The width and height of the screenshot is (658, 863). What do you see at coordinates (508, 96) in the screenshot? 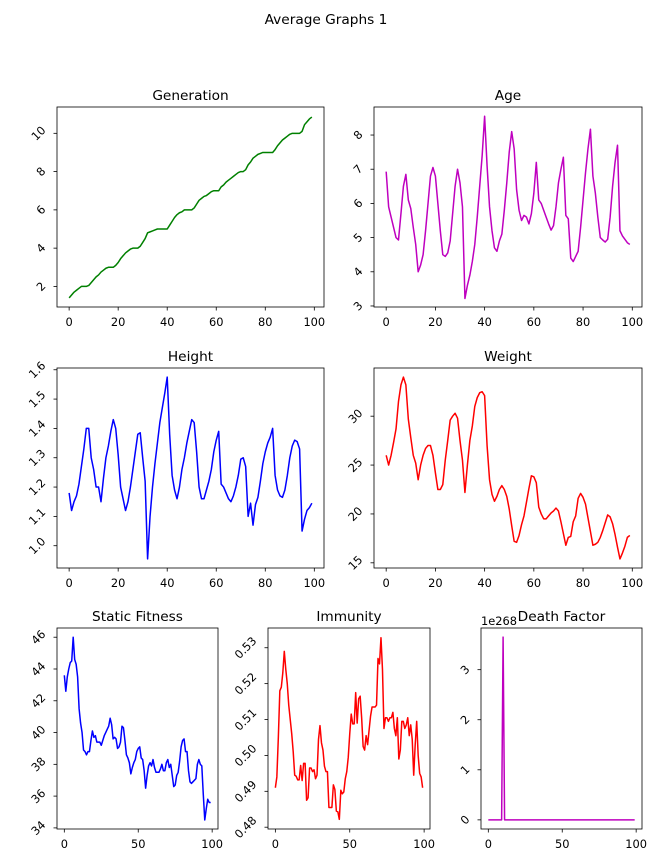
I see `axes-title: Age` at bounding box center [508, 96].